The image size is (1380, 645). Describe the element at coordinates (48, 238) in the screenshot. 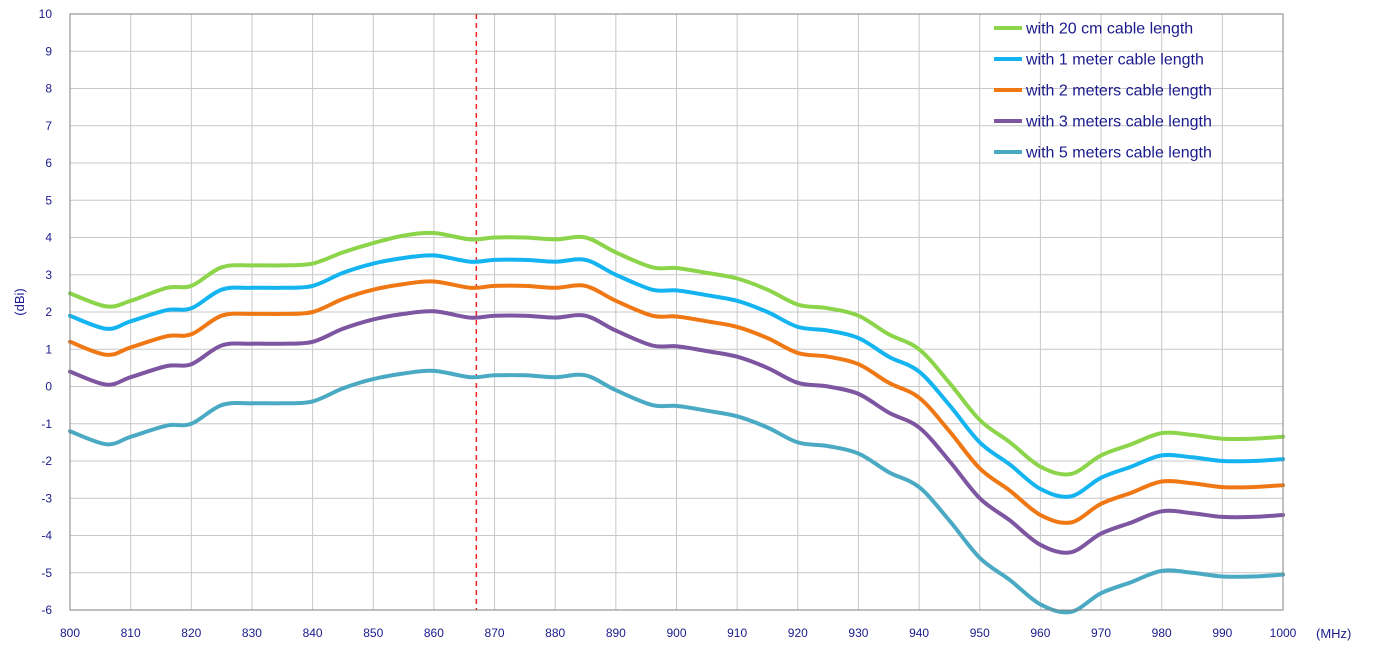

I see `y-tick-label: 4` at that location.